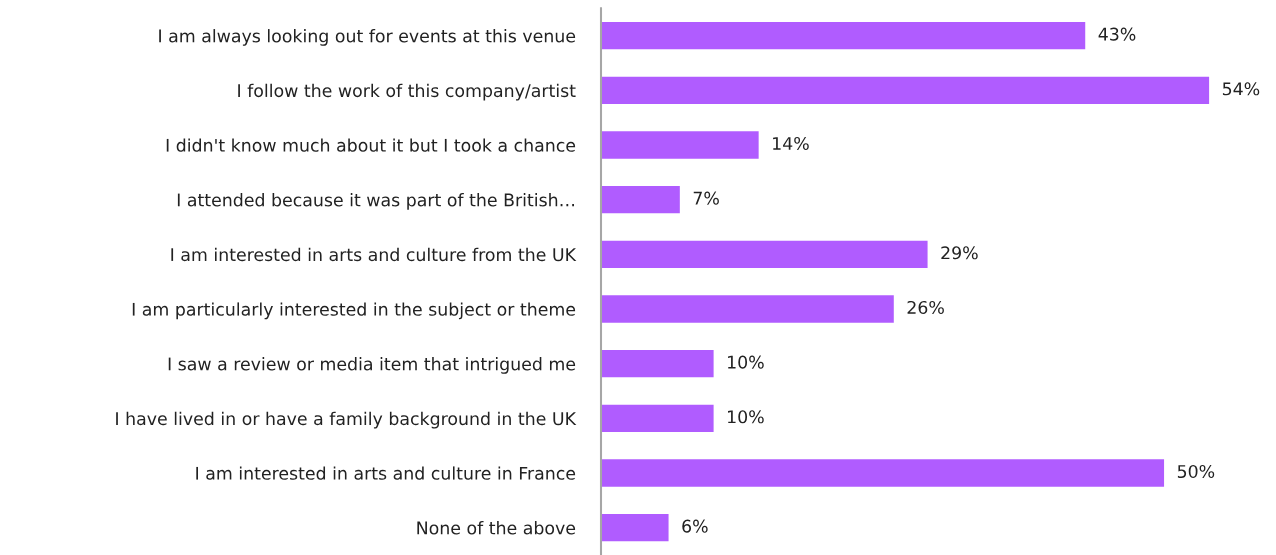  Describe the element at coordinates (346, 420) in the screenshot. I see `y-tick-label: I have lived in or have a family background in the UK` at that location.